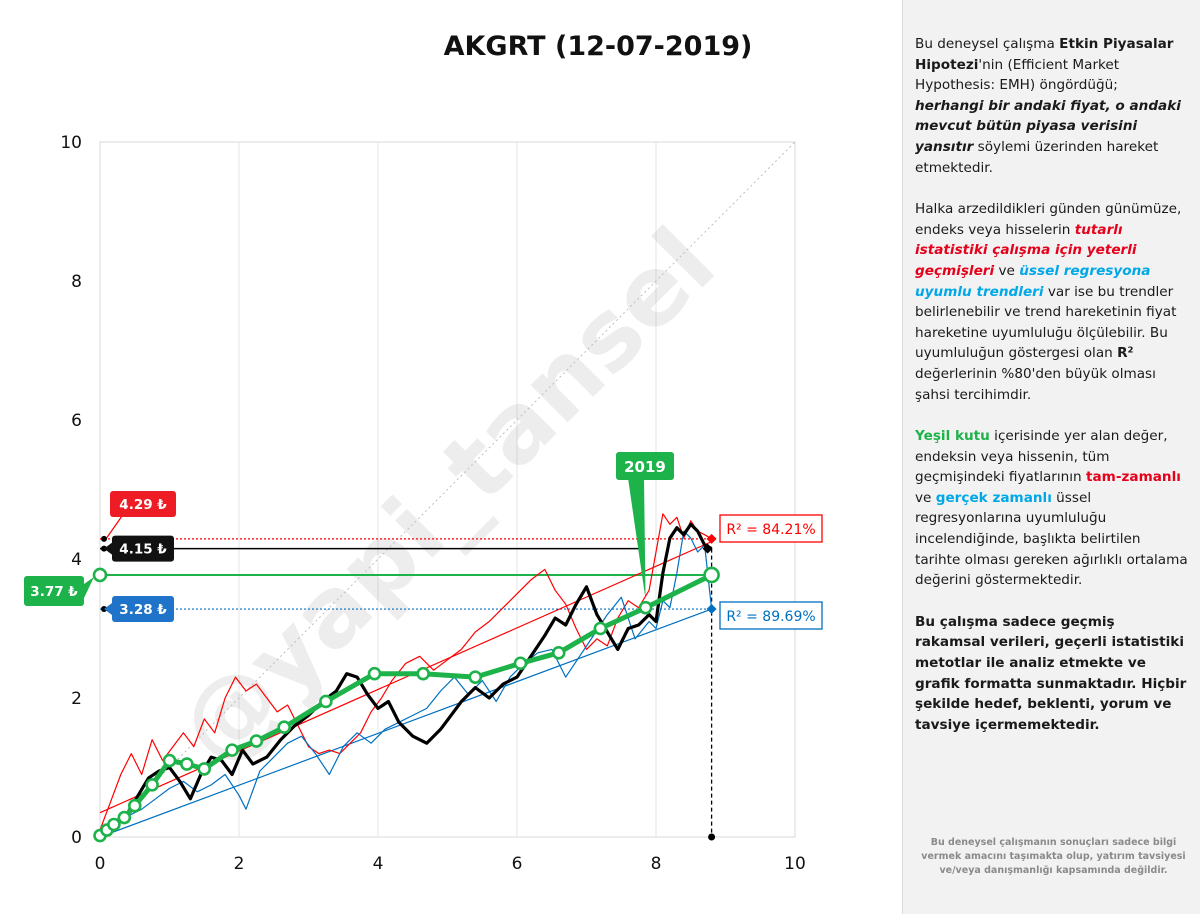 The width and height of the screenshot is (1200, 914). I want to click on green-price-pointer, so click(89, 587).